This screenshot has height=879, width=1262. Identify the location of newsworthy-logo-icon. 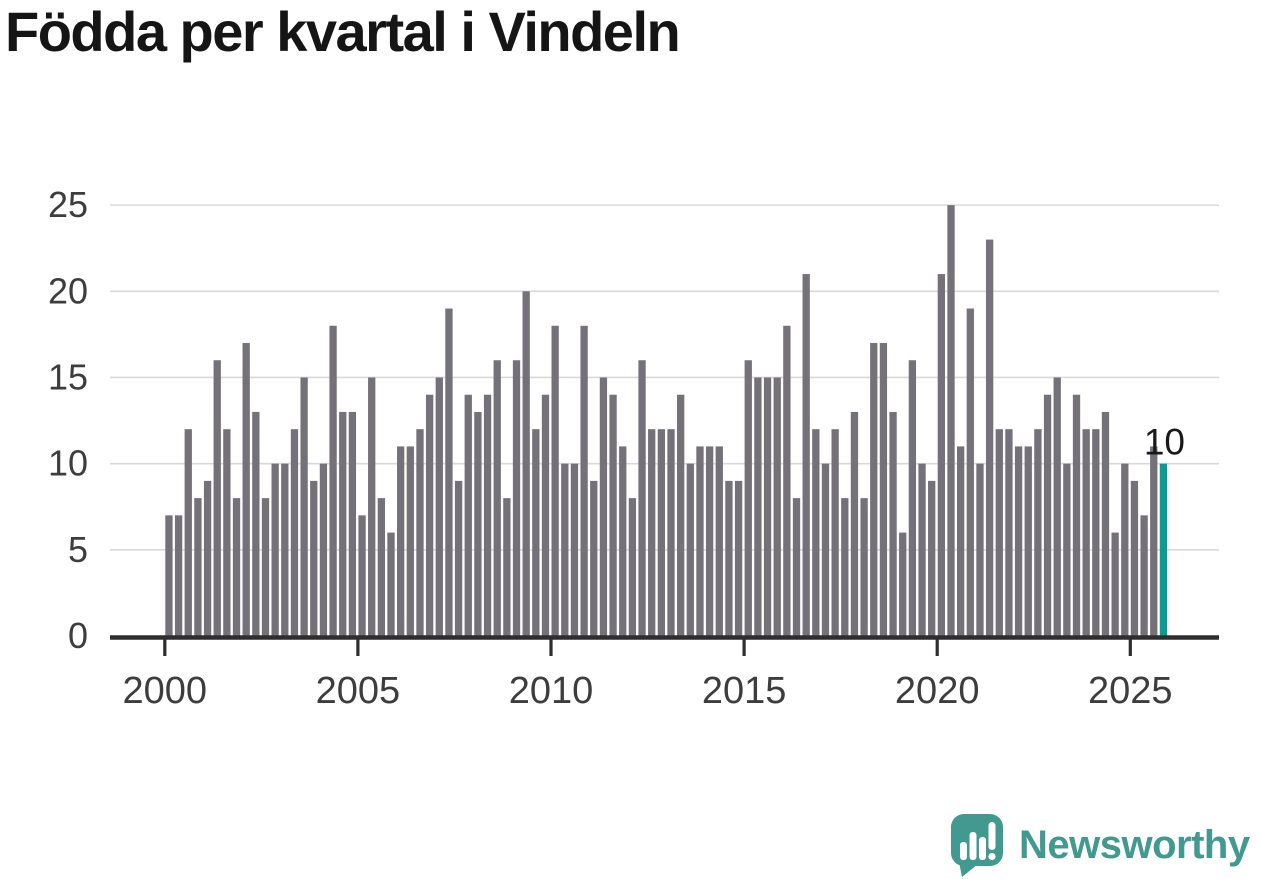
(977, 845).